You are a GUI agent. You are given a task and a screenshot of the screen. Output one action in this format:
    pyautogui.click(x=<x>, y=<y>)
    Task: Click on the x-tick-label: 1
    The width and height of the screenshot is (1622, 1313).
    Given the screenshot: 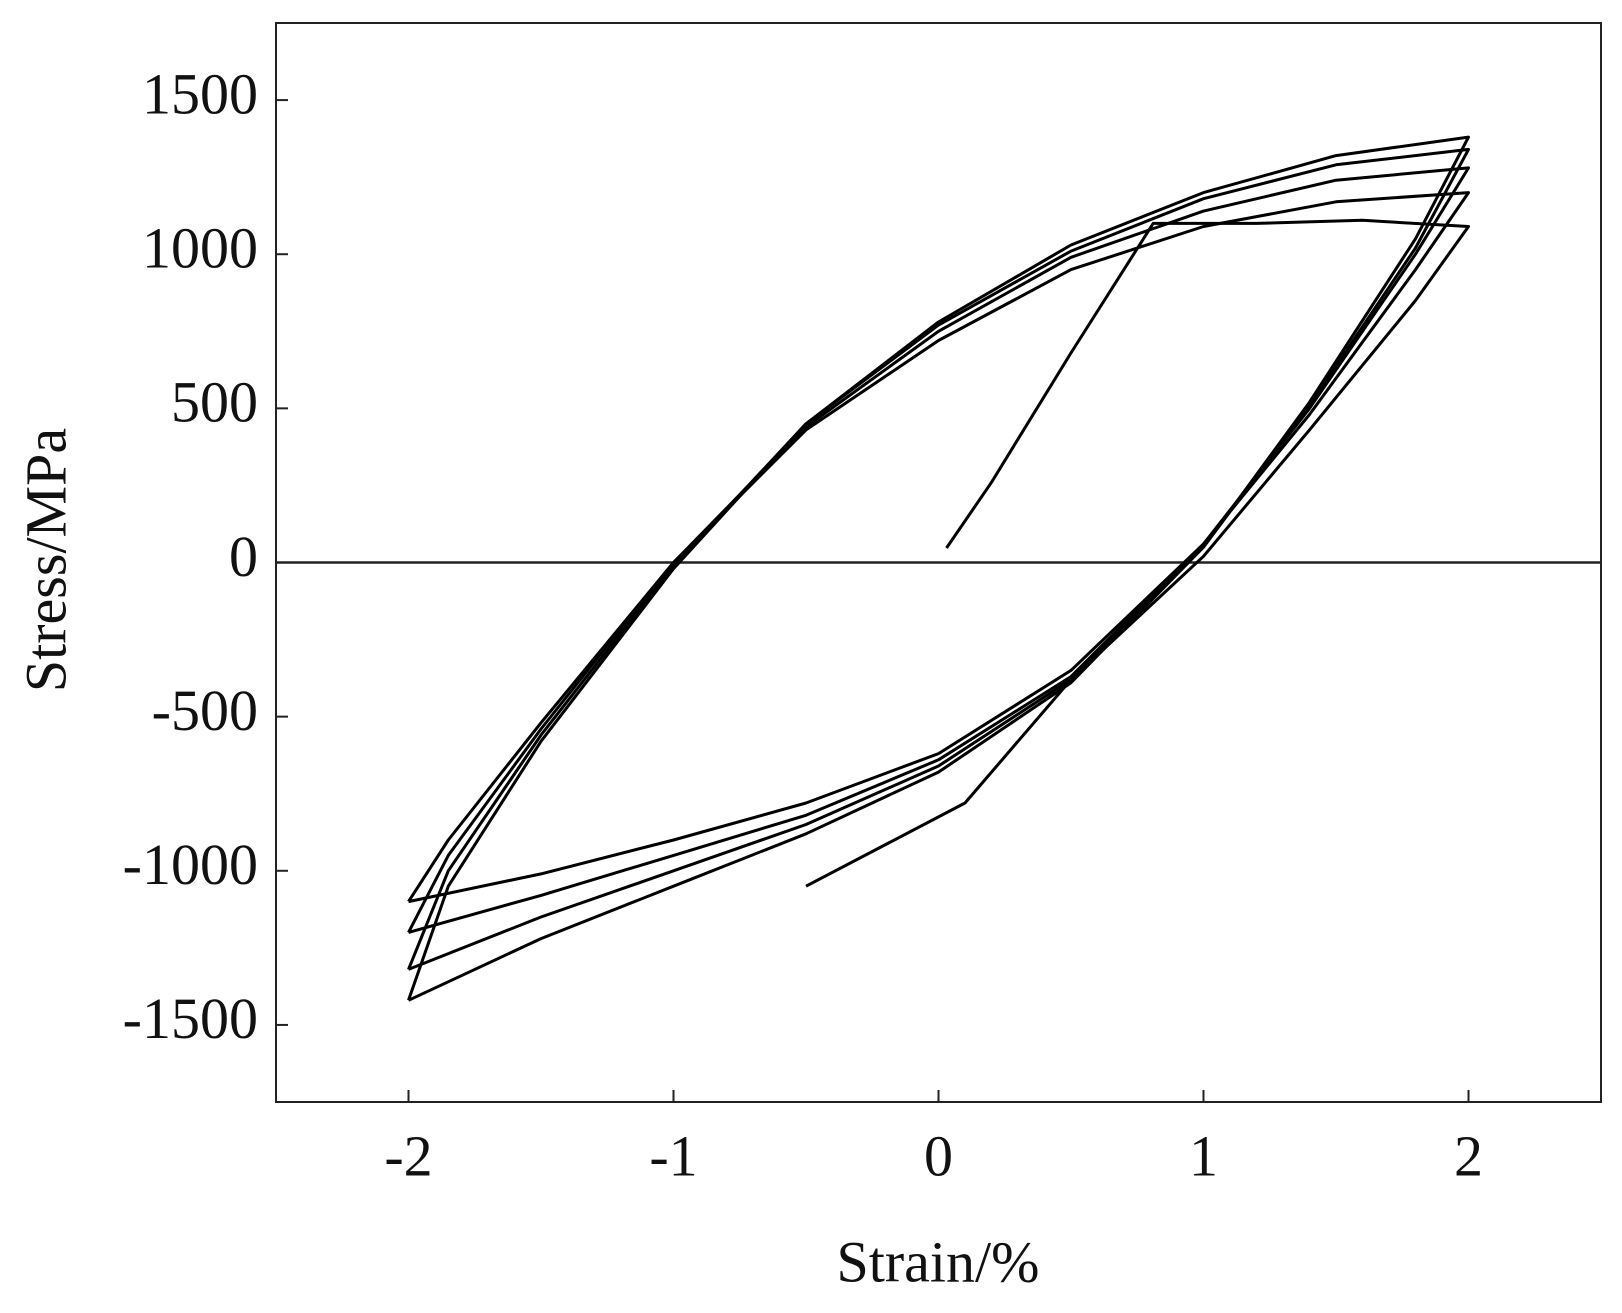 What is the action you would take?
    pyautogui.click(x=1203, y=1155)
    